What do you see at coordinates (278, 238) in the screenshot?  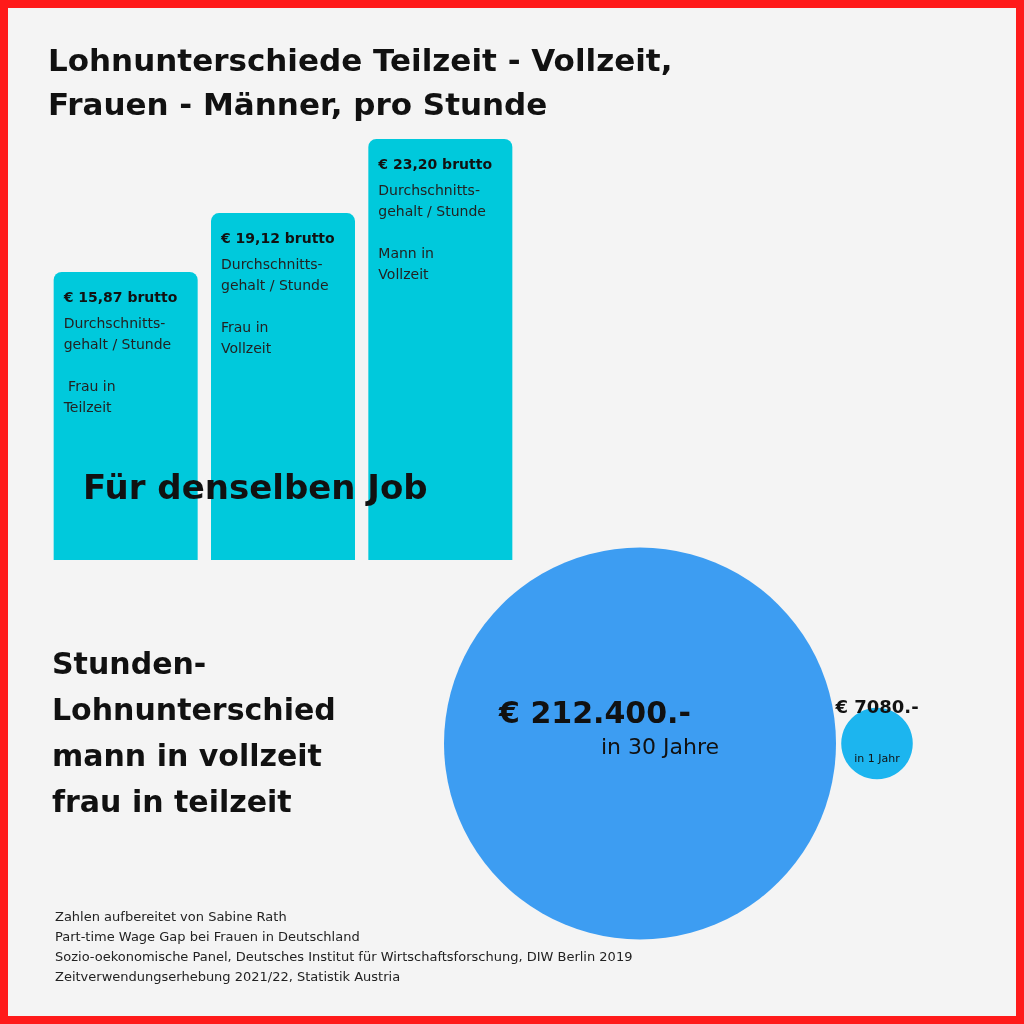 I see `data-label: € 19,12 brutto` at bounding box center [278, 238].